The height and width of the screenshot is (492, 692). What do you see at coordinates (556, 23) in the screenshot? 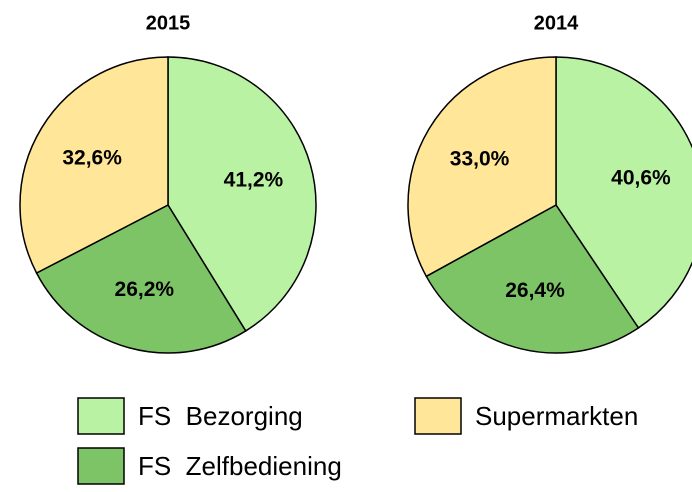
I see `chart-title: 2014` at bounding box center [556, 23].